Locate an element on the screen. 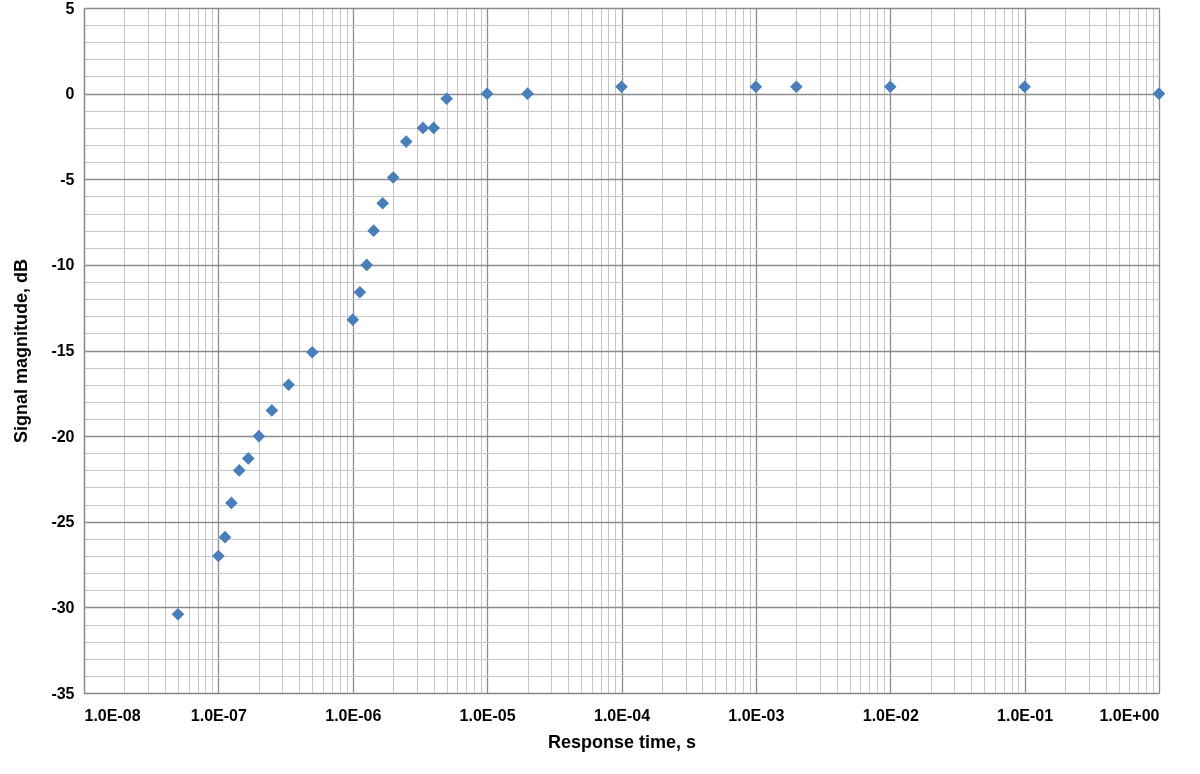 The image size is (1200, 774). x-tick-label: 1.0E-04 is located at coordinates (622, 715).